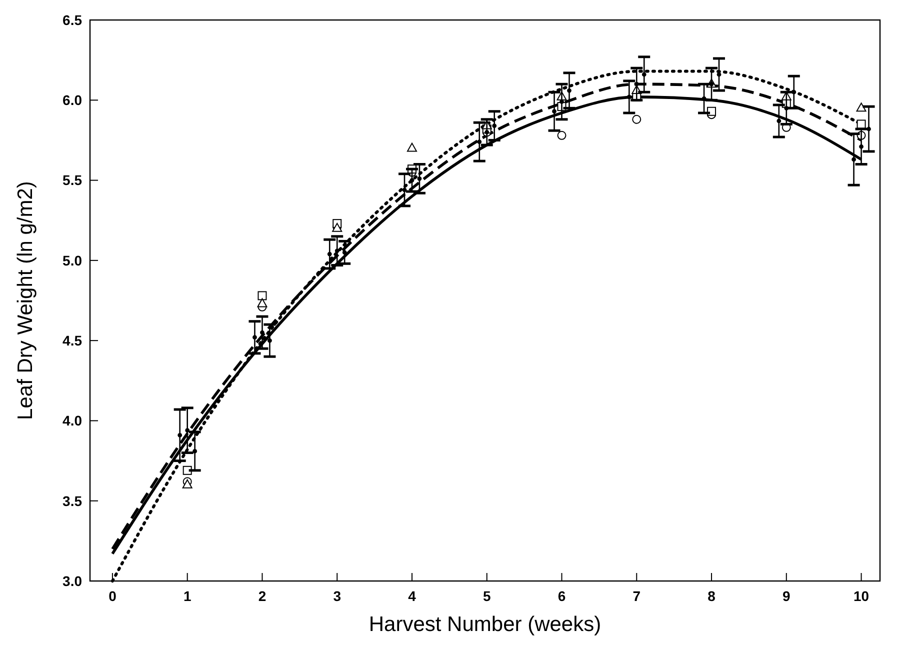 The image size is (900, 655). What do you see at coordinates (72, 100) in the screenshot?
I see `y-tick-label: 6.0` at bounding box center [72, 100].